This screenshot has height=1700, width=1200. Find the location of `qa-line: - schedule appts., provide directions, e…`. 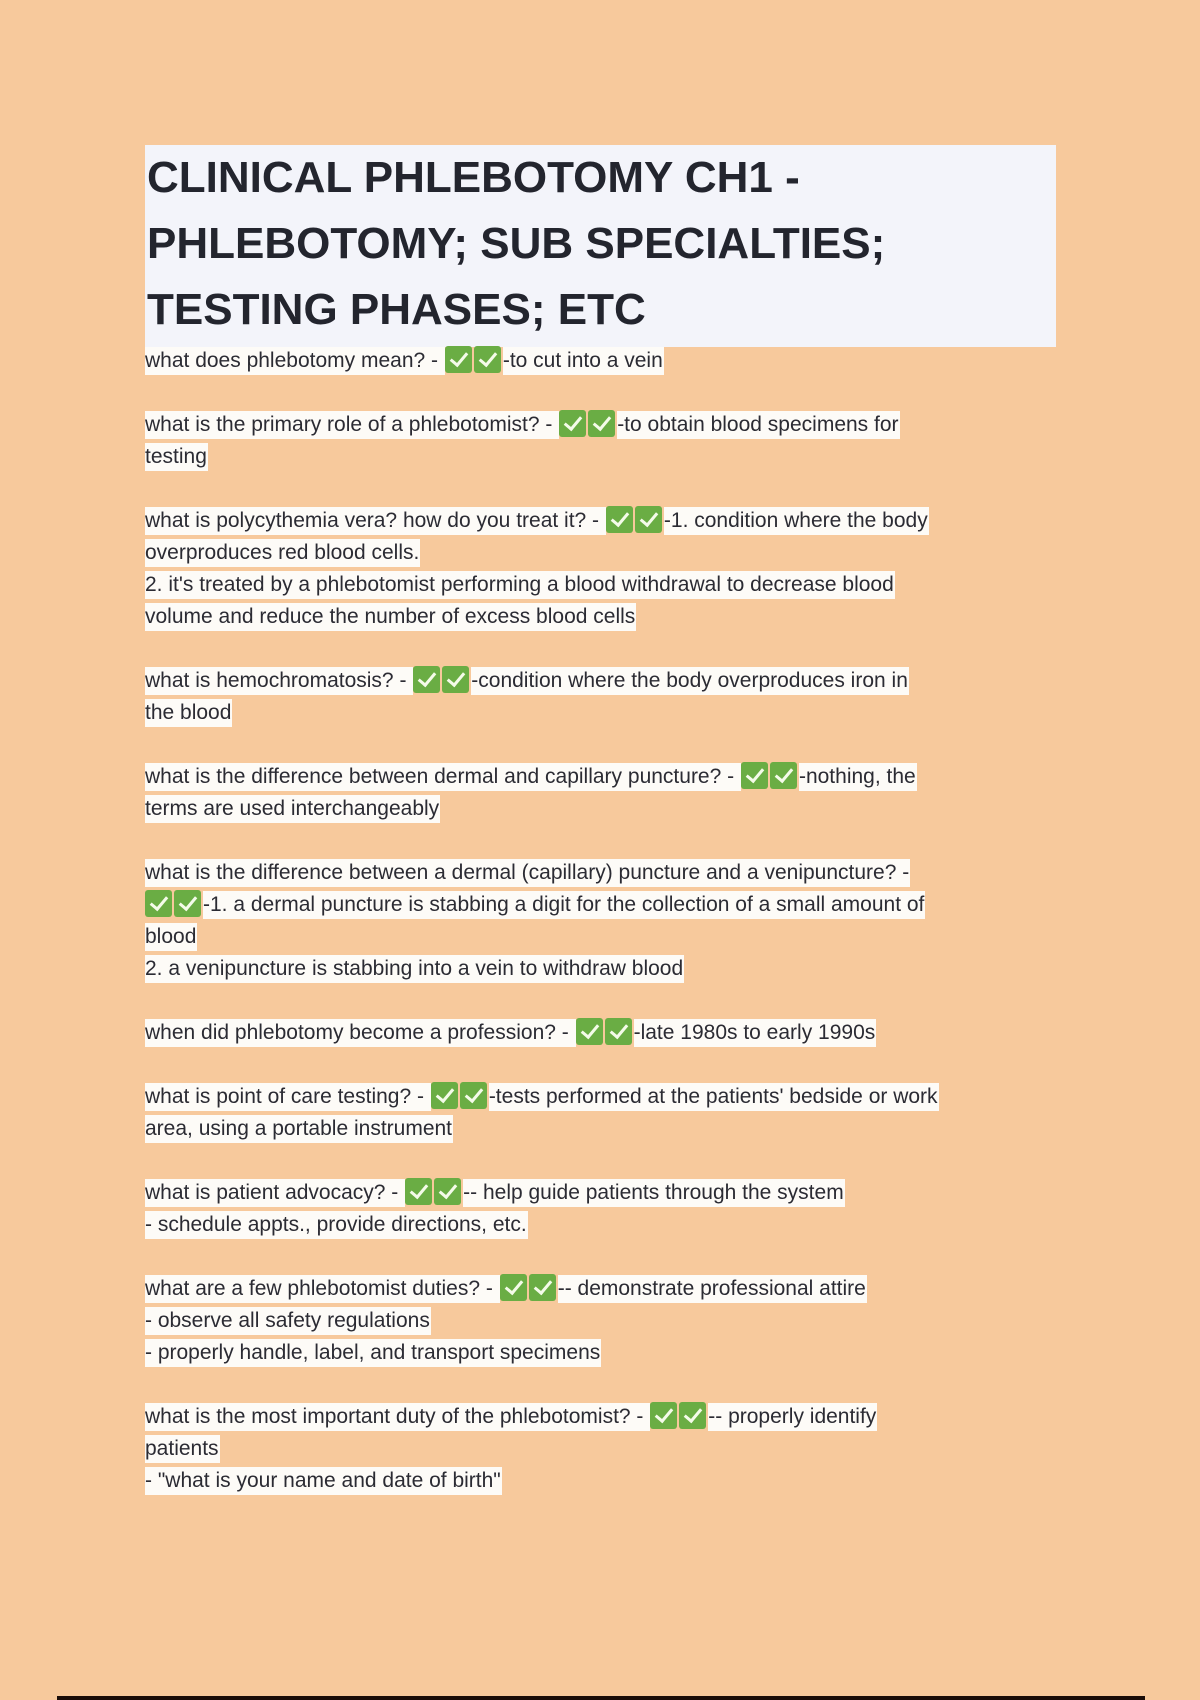

qa-line: - schedule appts., provide directions, e… is located at coordinates (605, 1225).